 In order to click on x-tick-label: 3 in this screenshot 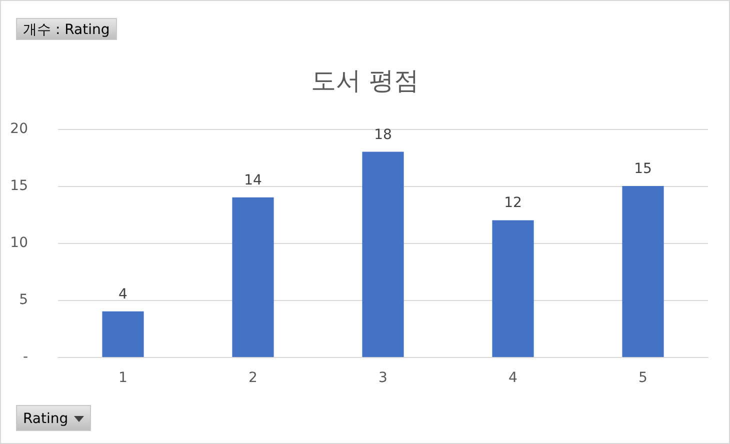, I will do `click(383, 378)`.